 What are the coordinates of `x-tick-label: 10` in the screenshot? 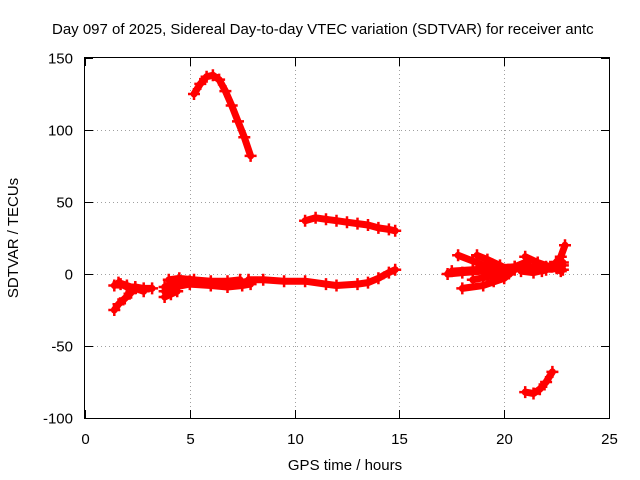 It's located at (295, 439).